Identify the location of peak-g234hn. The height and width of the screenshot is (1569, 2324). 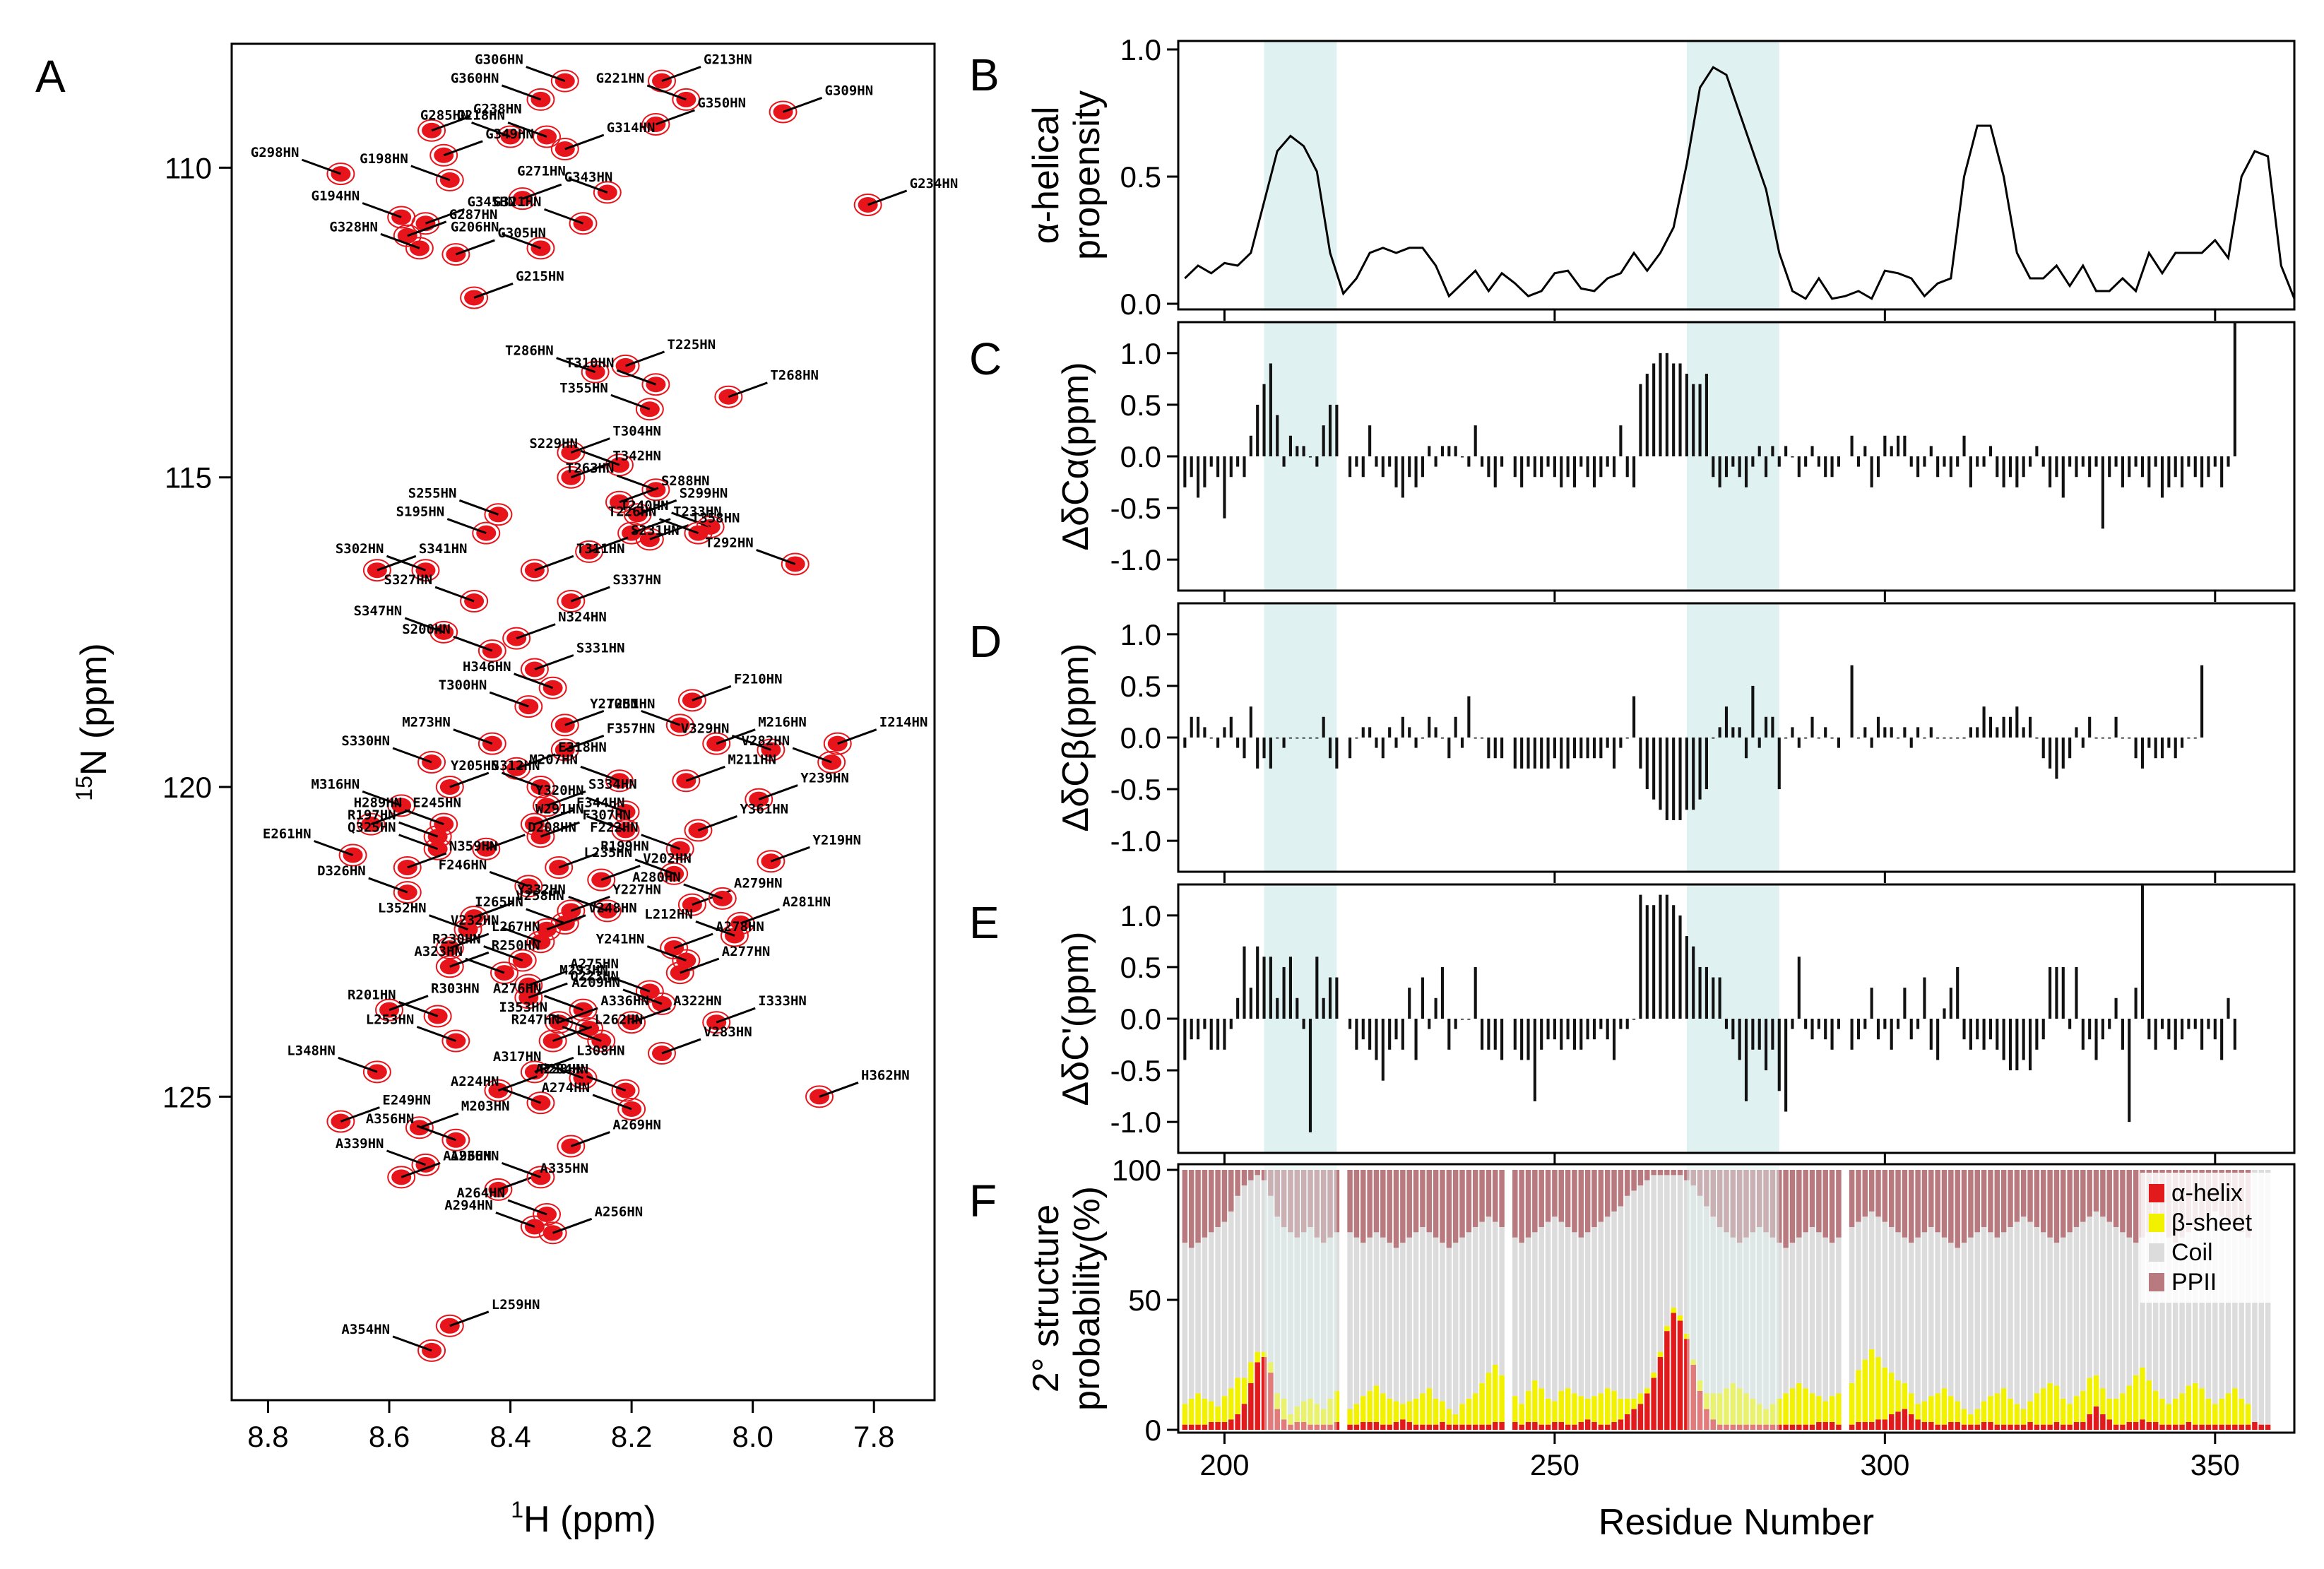
(881, 203).